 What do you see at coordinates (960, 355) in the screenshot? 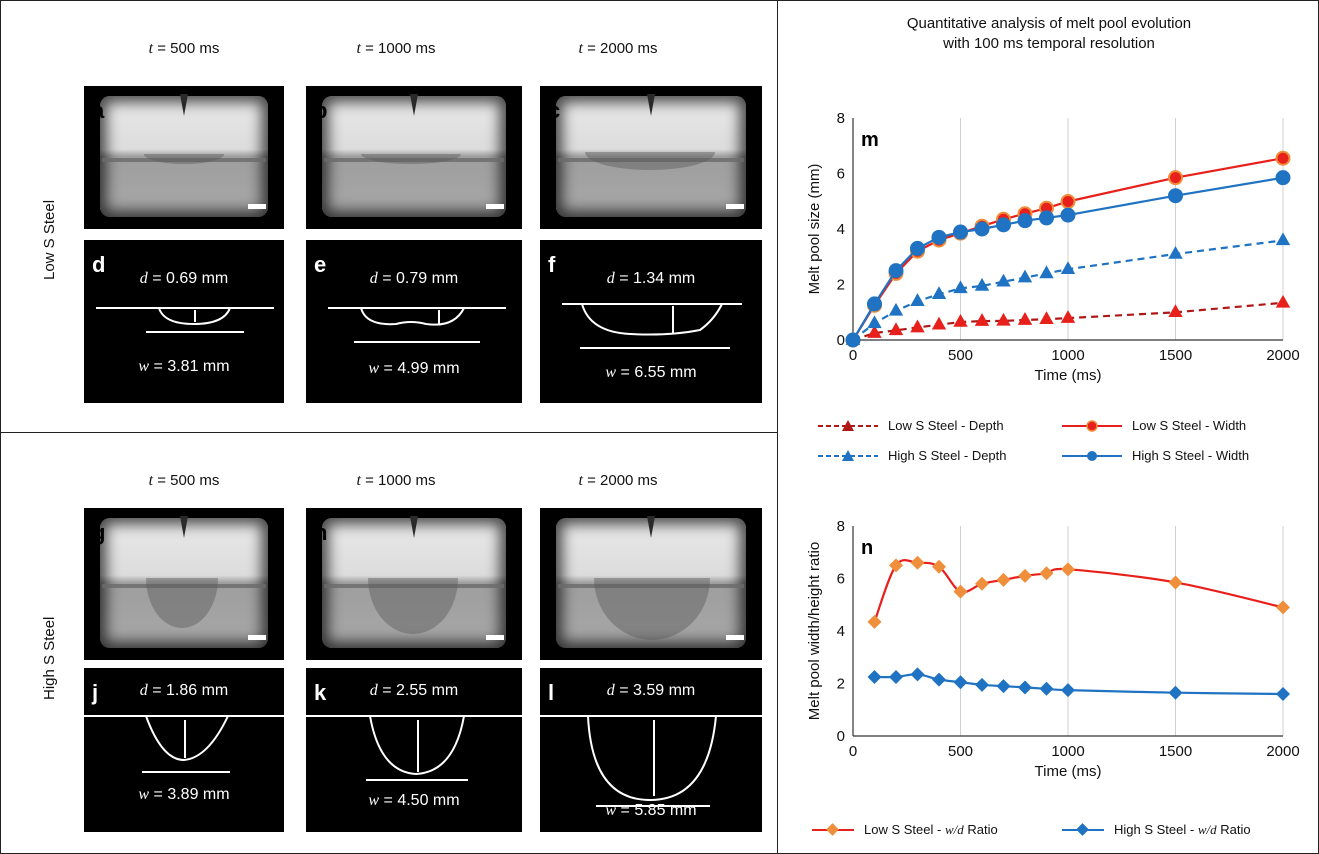
I see `x-tick-label: 500` at bounding box center [960, 355].